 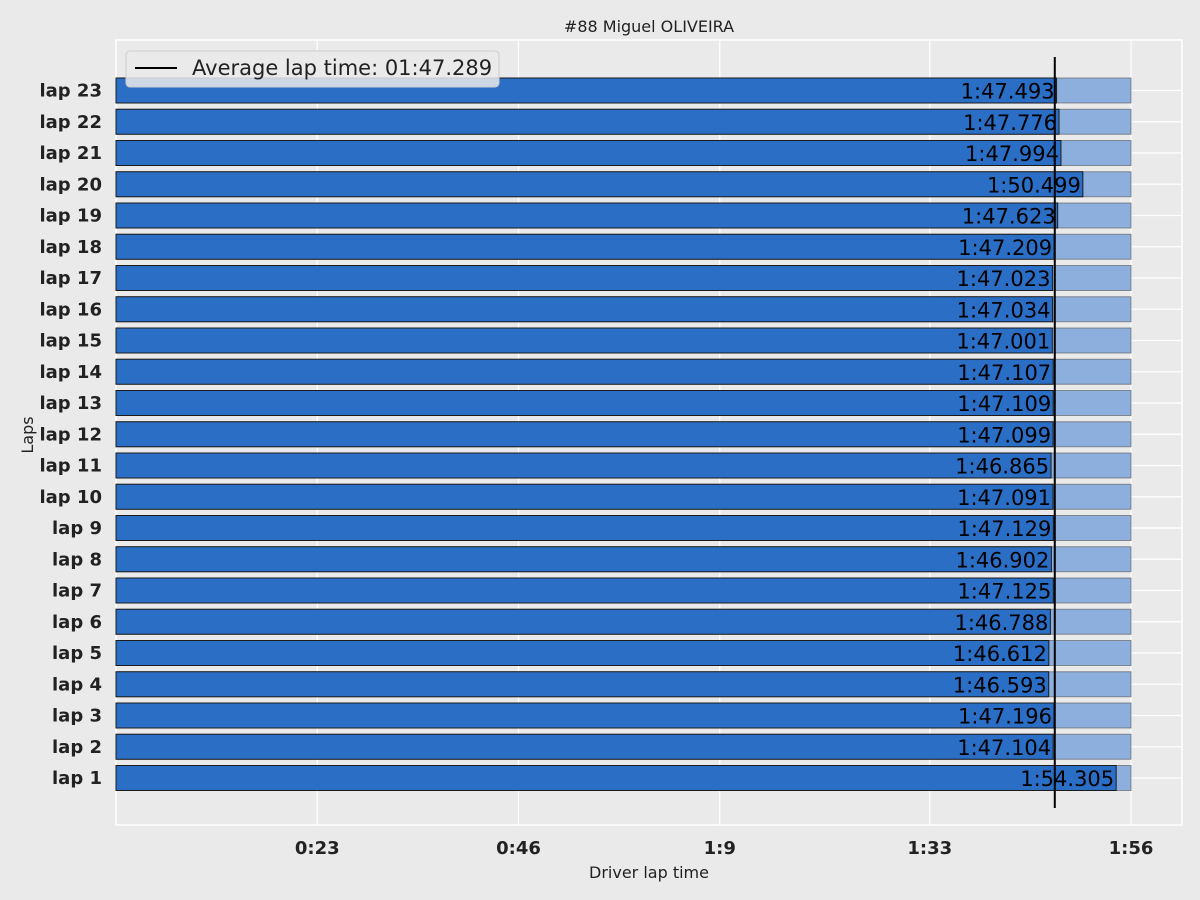 What do you see at coordinates (1005, 717) in the screenshot?
I see `bar-value-label: 1:47.196` at bounding box center [1005, 717].